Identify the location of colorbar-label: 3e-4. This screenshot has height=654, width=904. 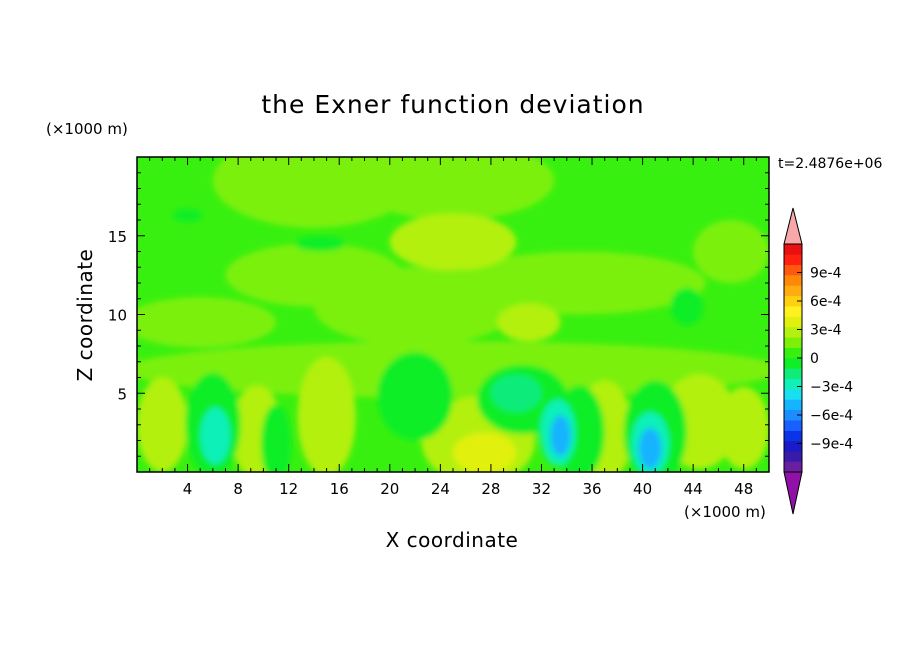
(826, 331).